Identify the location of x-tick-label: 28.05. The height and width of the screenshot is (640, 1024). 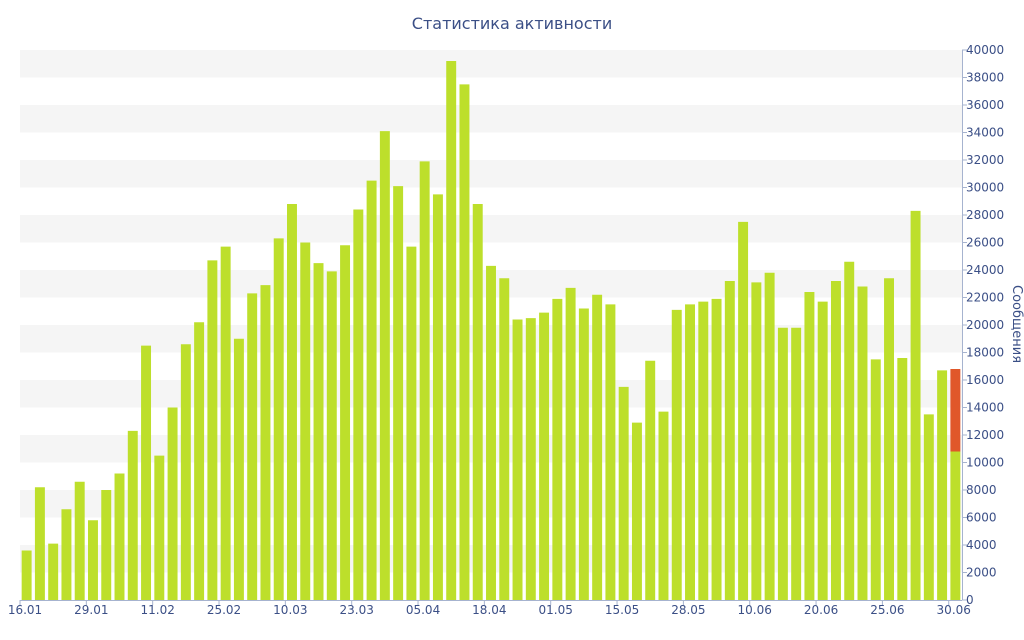
(688, 610).